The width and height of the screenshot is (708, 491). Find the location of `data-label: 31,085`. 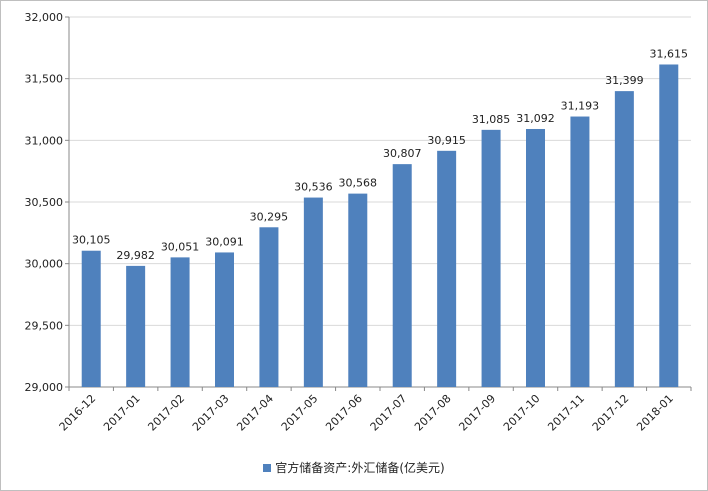

data-label: 31,085 is located at coordinates (491, 119).